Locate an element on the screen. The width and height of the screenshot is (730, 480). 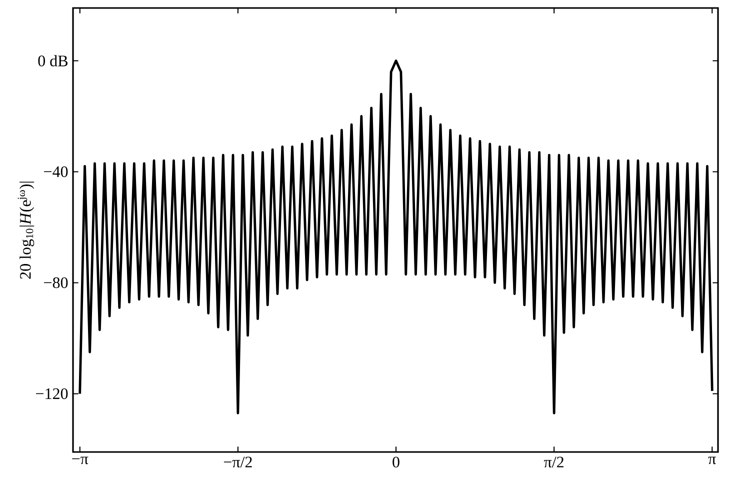
x-tick-label: π/2 is located at coordinates (554, 462).